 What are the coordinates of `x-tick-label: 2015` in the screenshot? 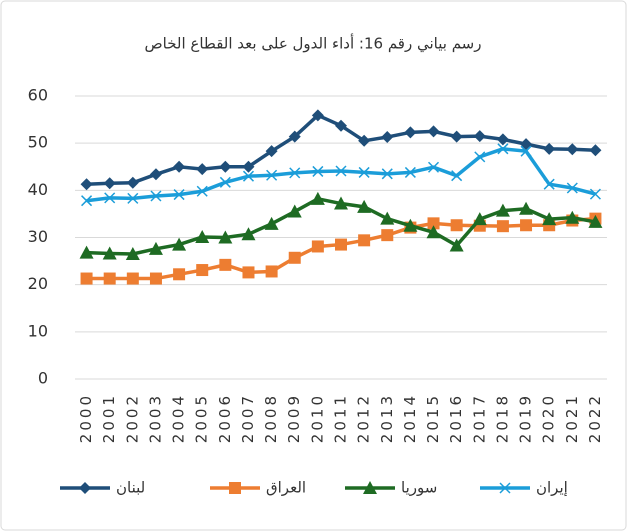 It's located at (433, 418).